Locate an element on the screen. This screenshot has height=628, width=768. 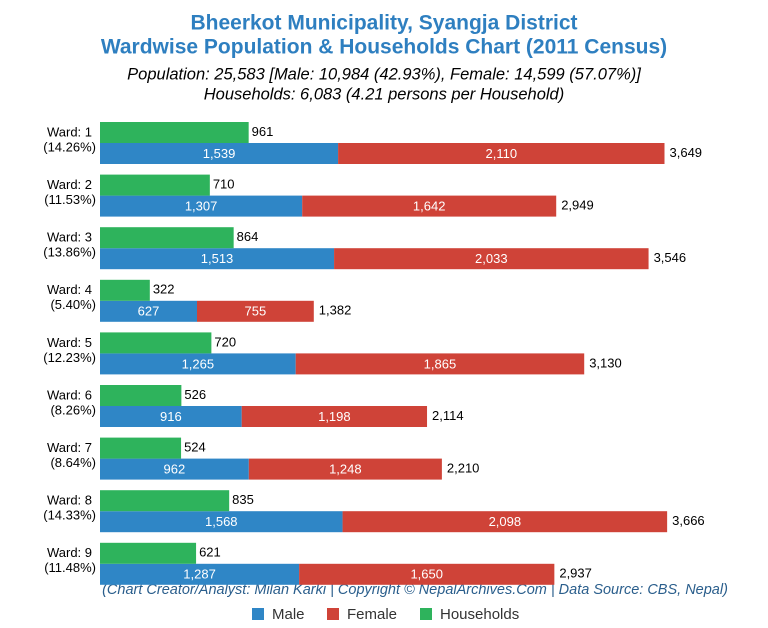
category-label: Ward: 3 is located at coordinates (69, 237).